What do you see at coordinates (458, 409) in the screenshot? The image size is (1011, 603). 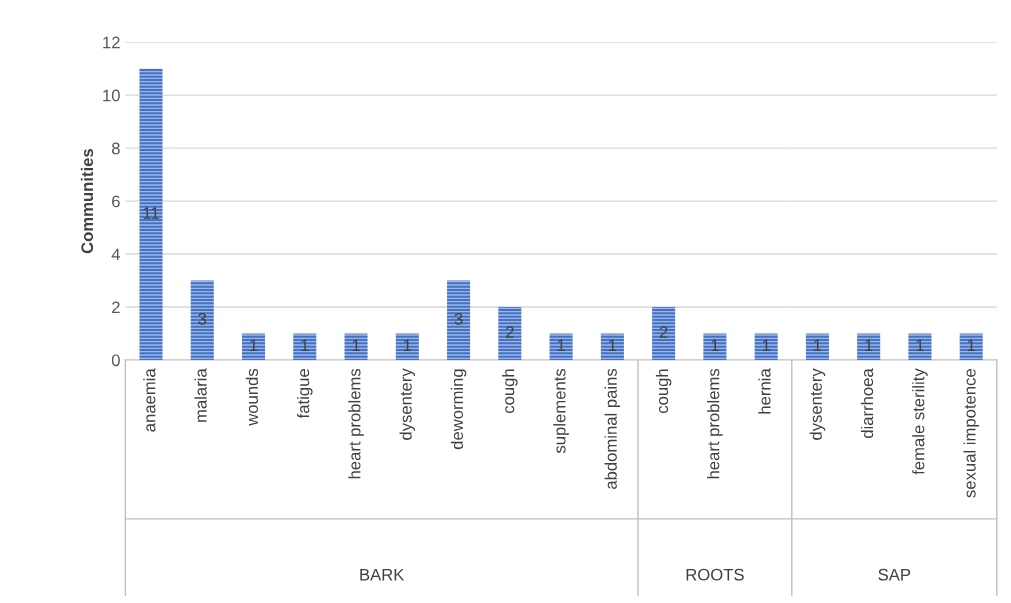 I see `x-tick-label: deworming` at bounding box center [458, 409].